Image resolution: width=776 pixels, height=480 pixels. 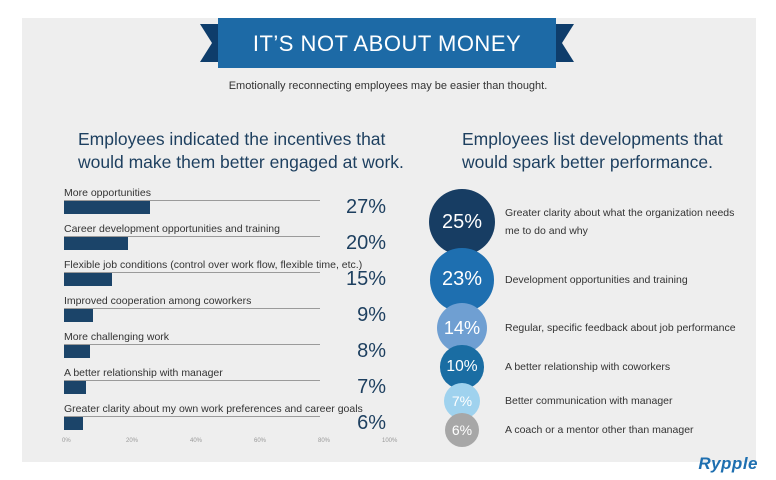 What do you see at coordinates (728, 463) in the screenshot?
I see `rypple-logo: Rypple` at bounding box center [728, 463].